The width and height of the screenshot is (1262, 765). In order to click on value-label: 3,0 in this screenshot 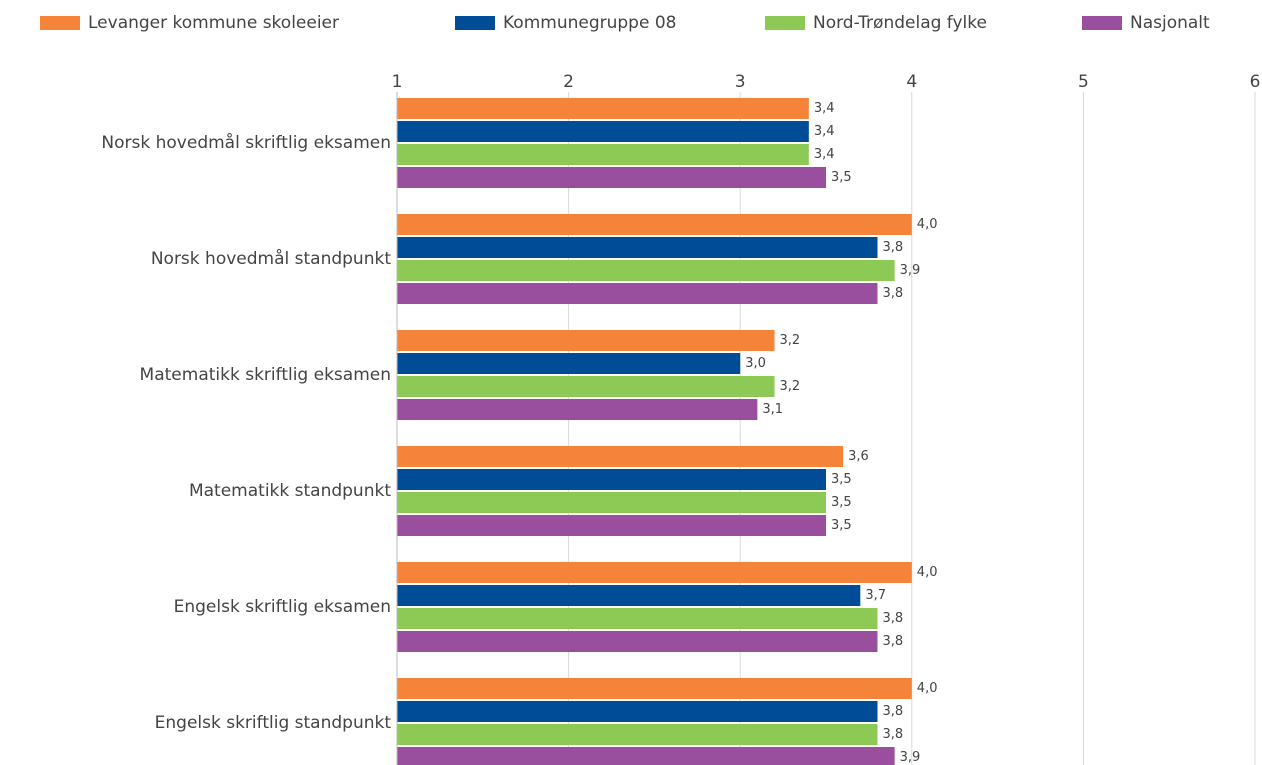, I will do `click(755, 363)`.